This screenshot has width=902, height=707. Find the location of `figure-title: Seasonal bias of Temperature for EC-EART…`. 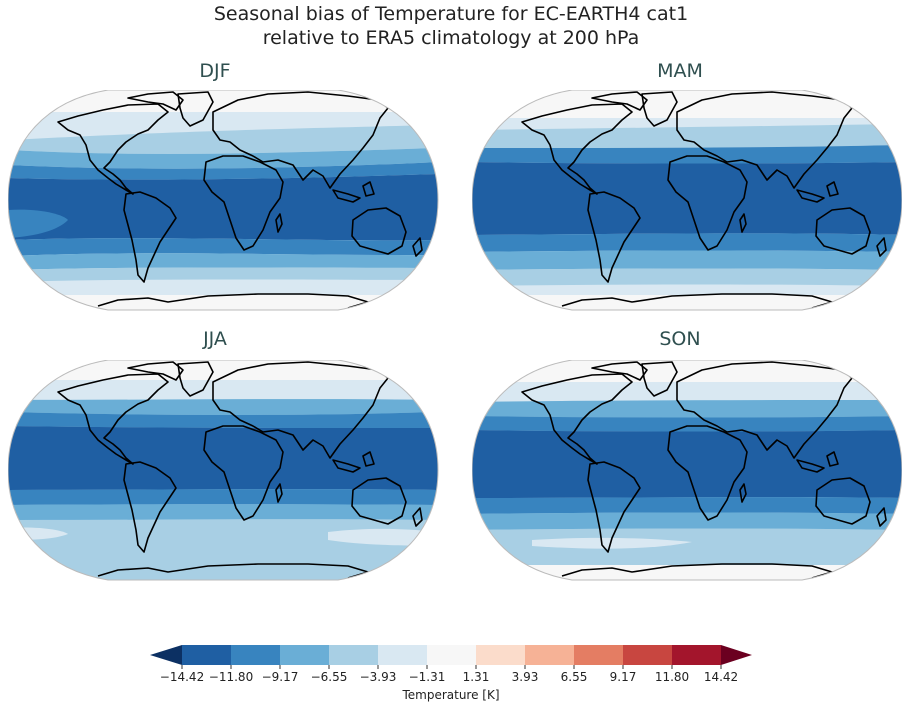

figure-title: Seasonal bias of Temperature for EC-EART… is located at coordinates (451, 26).